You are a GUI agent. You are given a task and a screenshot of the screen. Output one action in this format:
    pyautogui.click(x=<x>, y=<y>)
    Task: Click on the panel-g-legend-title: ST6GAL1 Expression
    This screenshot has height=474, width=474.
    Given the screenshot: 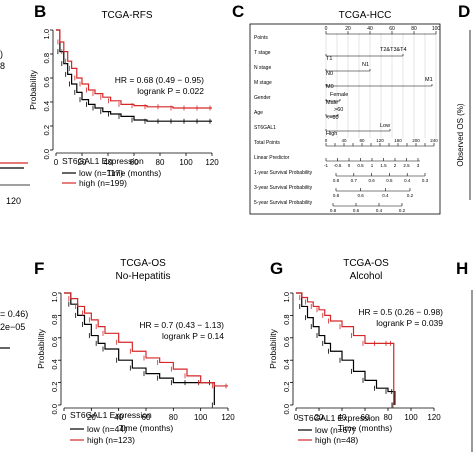 What is the action you would take?
    pyautogui.click(x=339, y=418)
    